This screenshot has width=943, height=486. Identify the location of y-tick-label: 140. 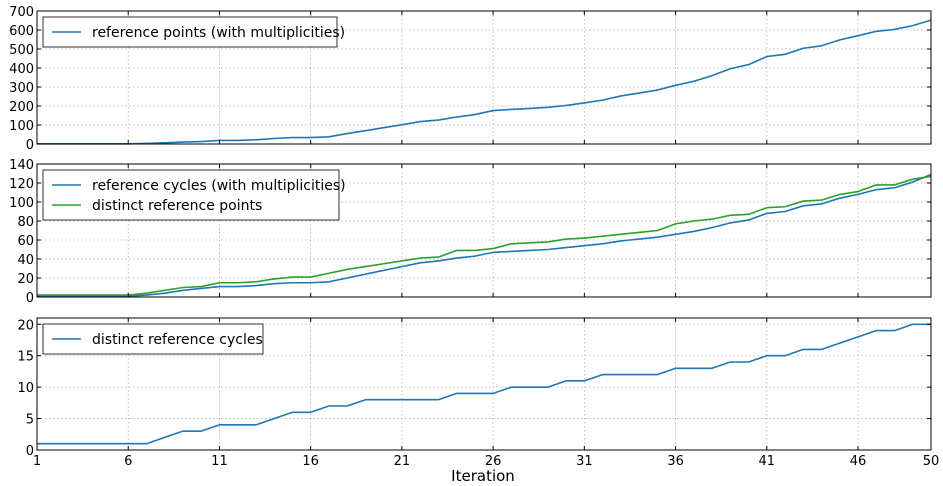
(21, 165).